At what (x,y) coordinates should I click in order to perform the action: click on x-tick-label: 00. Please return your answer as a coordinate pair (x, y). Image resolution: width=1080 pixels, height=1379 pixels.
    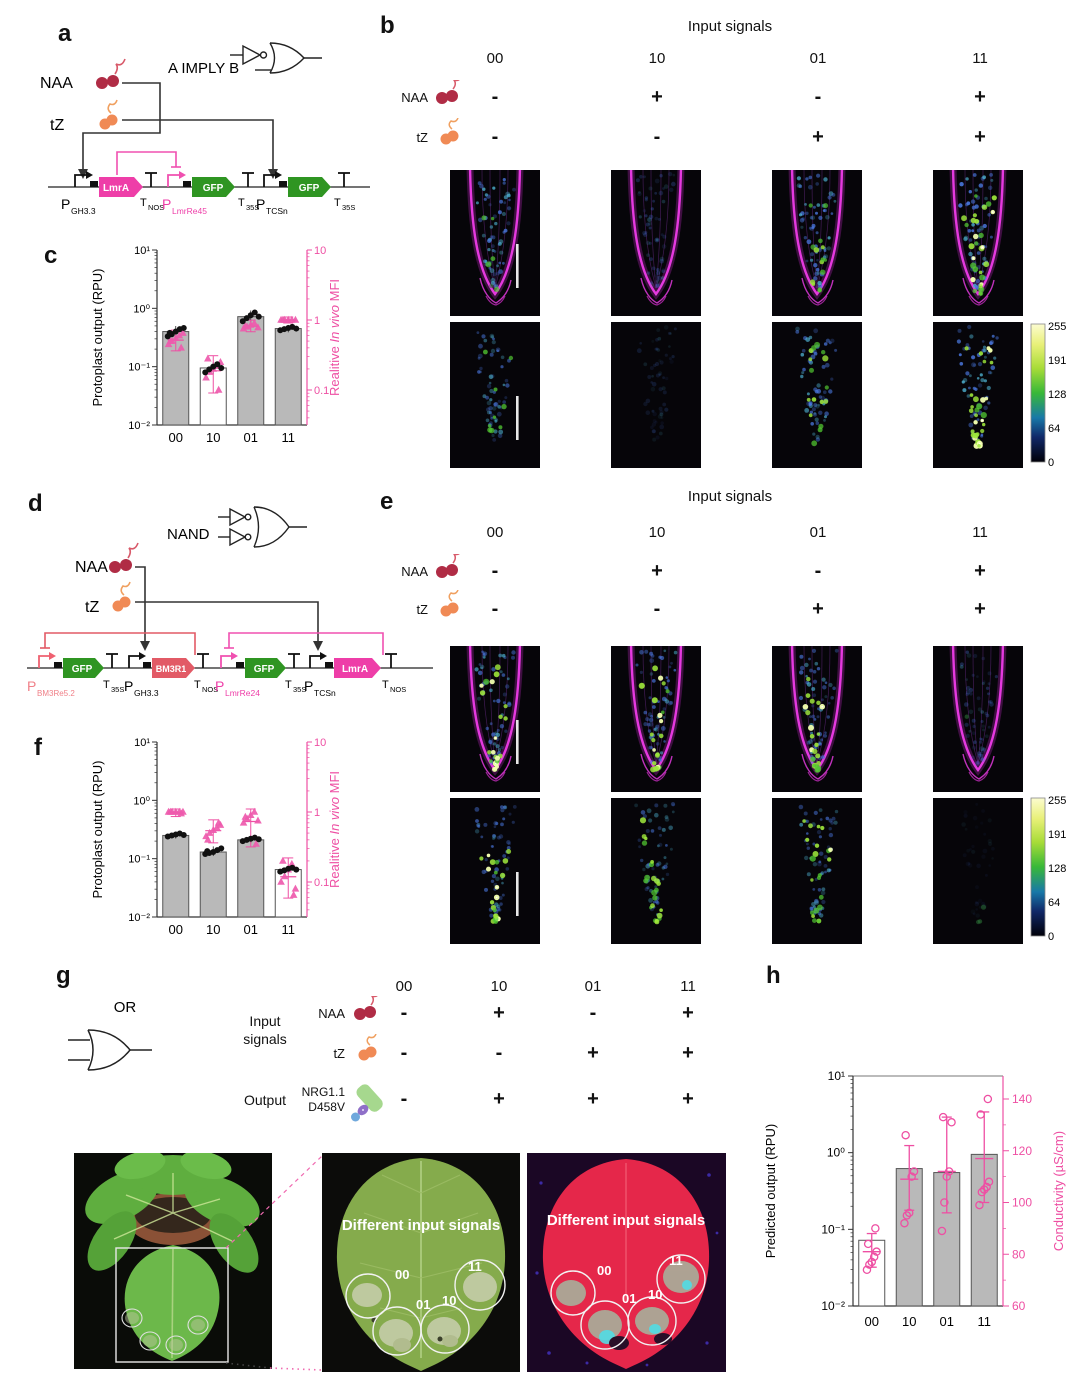
    Looking at the image, I should click on (176, 437).